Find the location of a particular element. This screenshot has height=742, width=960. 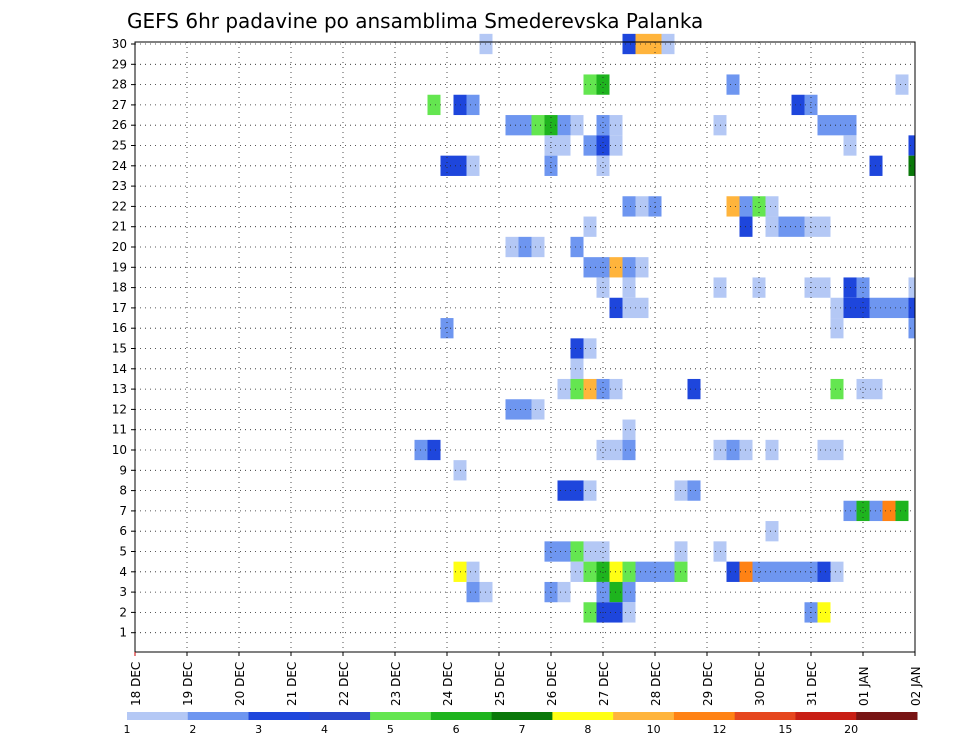

x-tick-label: 30 DEC is located at coordinates (760, 684).